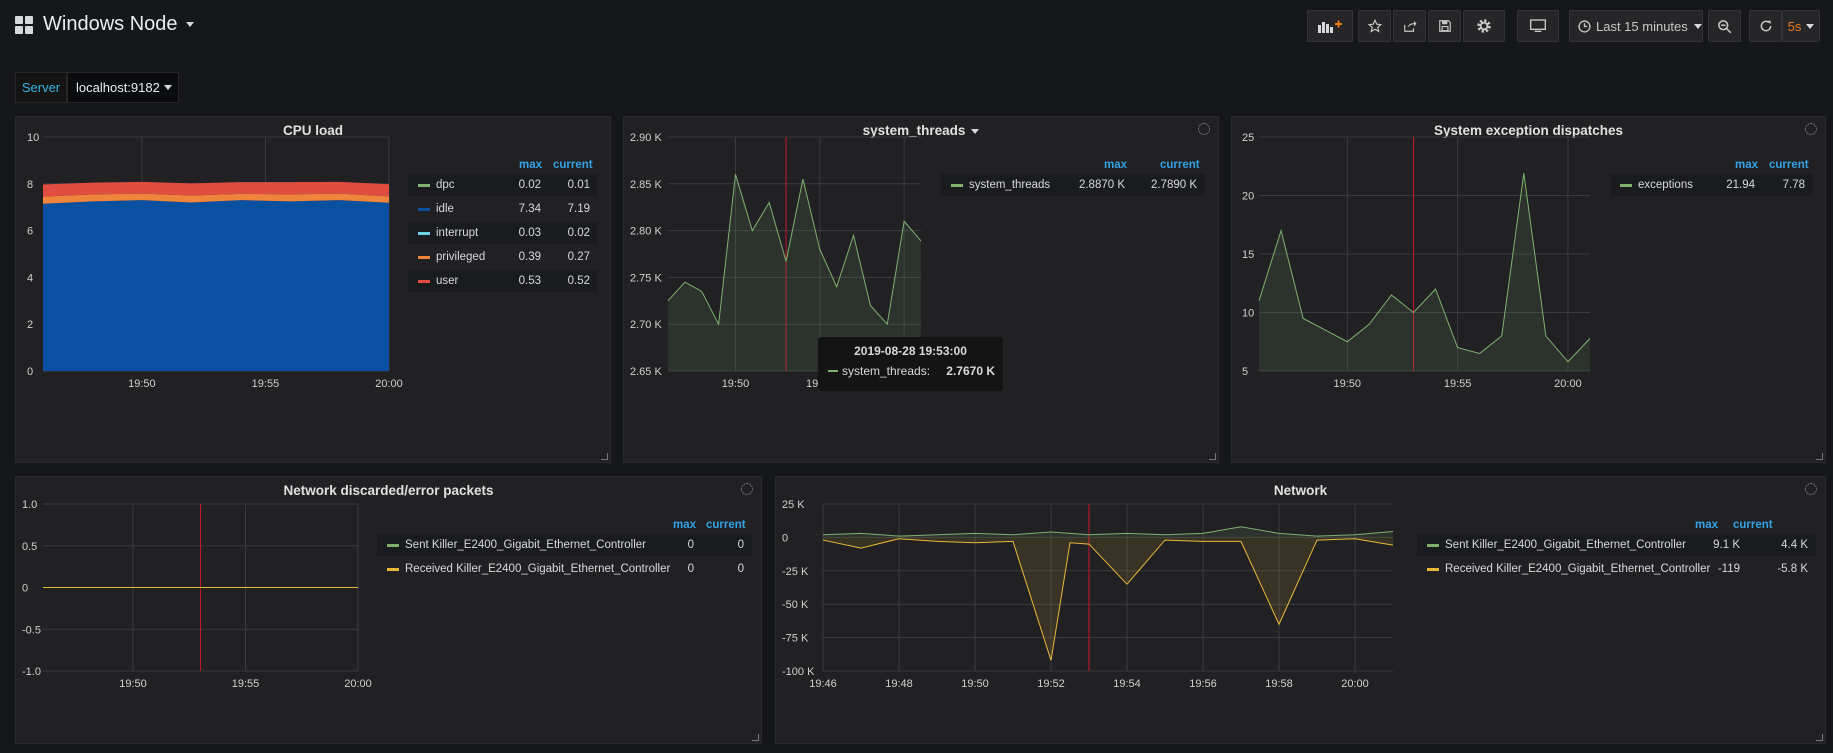  Describe the element at coordinates (461, 257) in the screenshot. I see `legend-series-name: privileged` at that location.